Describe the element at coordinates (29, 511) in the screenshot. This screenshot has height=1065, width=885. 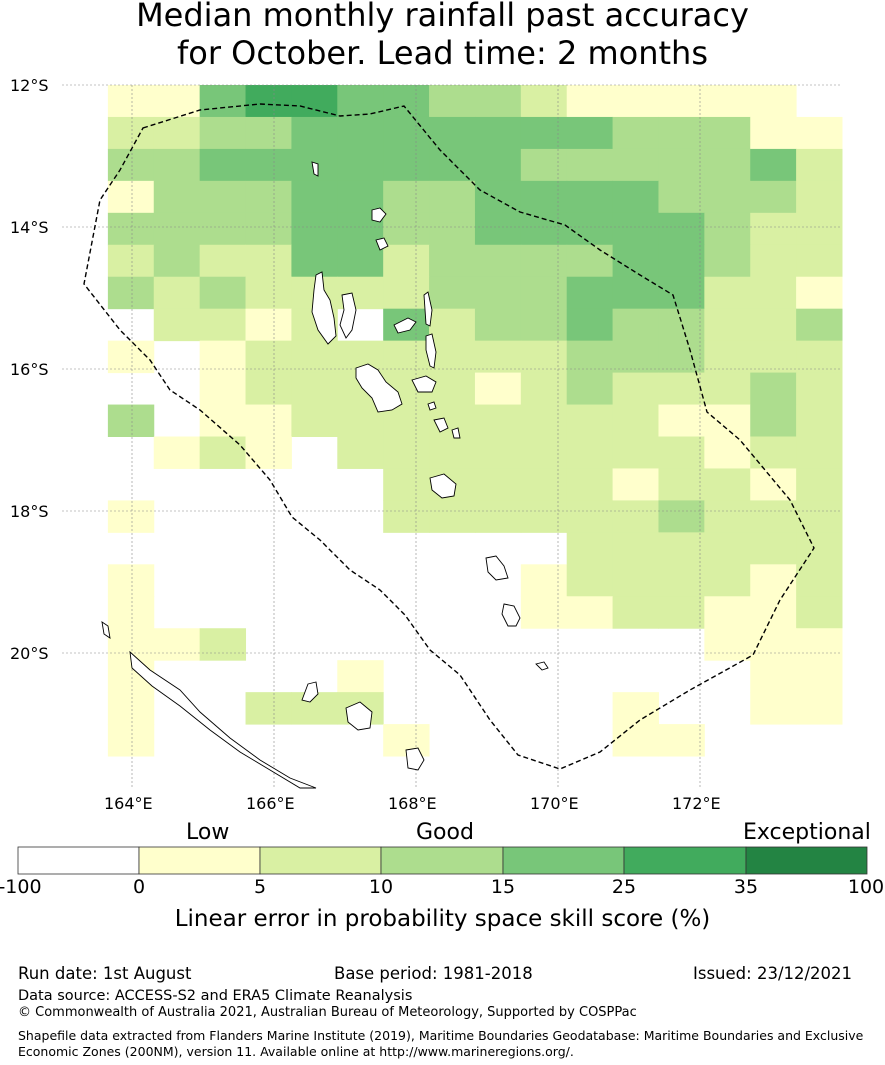
I see `lat-label-18s: 18°S` at that location.